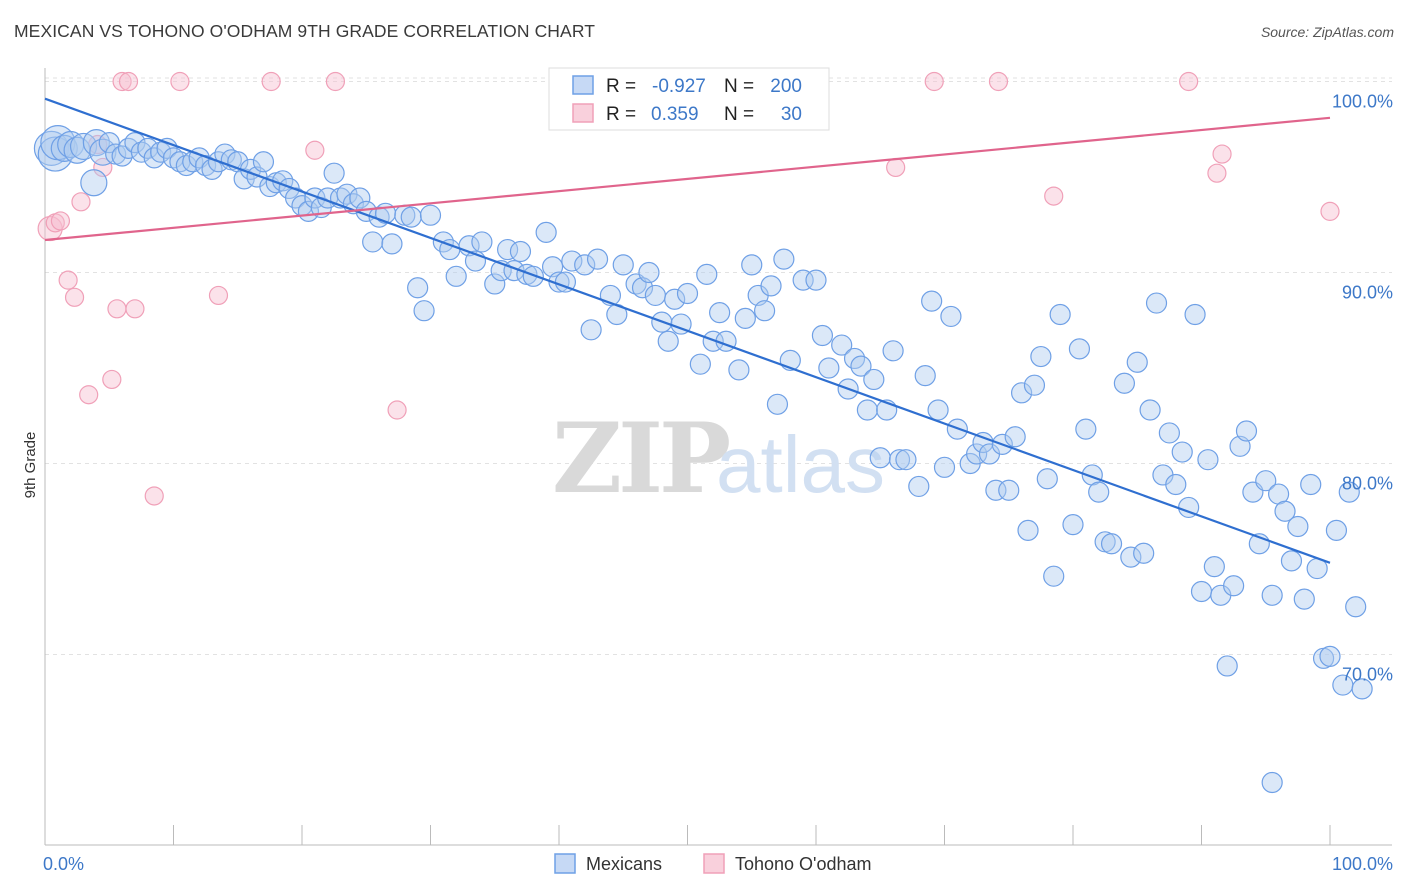 Image resolution: width=1406 pixels, height=892 pixels. What do you see at coordinates (675, 114) in the screenshot?
I see `legend-r-value-2: 0.359` at bounding box center [675, 114].